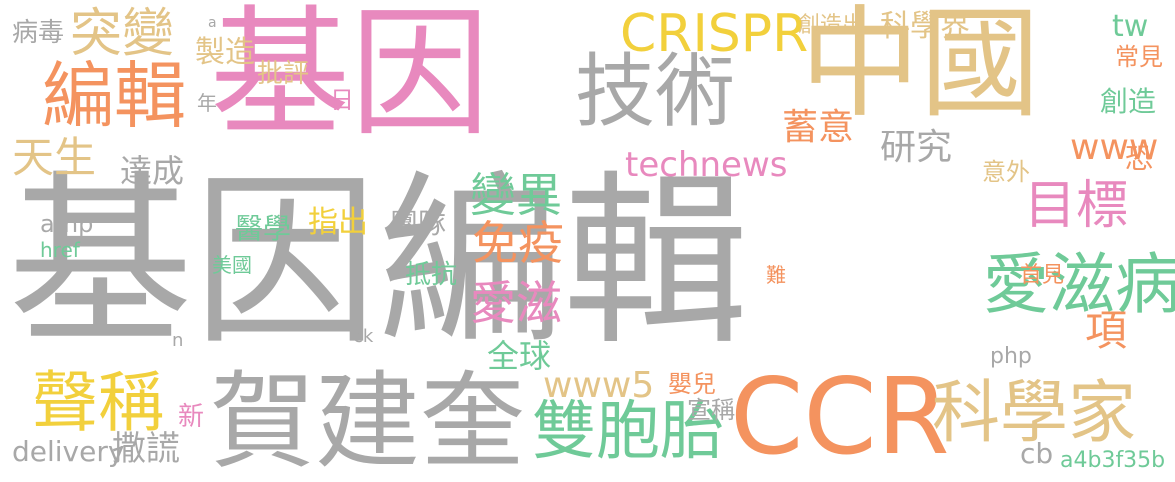 This screenshot has width=1175, height=482. Describe the element at coordinates (431, 275) in the screenshot. I see `word-resist: 抵抗` at that location.